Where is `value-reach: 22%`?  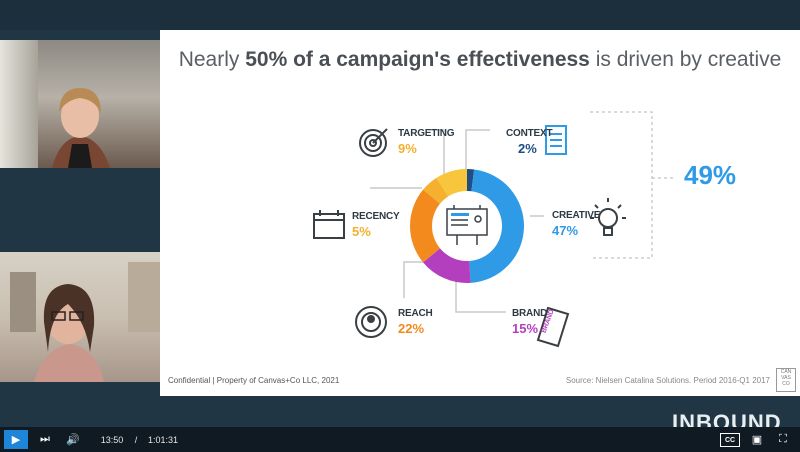 value-reach: 22% is located at coordinates (411, 328).